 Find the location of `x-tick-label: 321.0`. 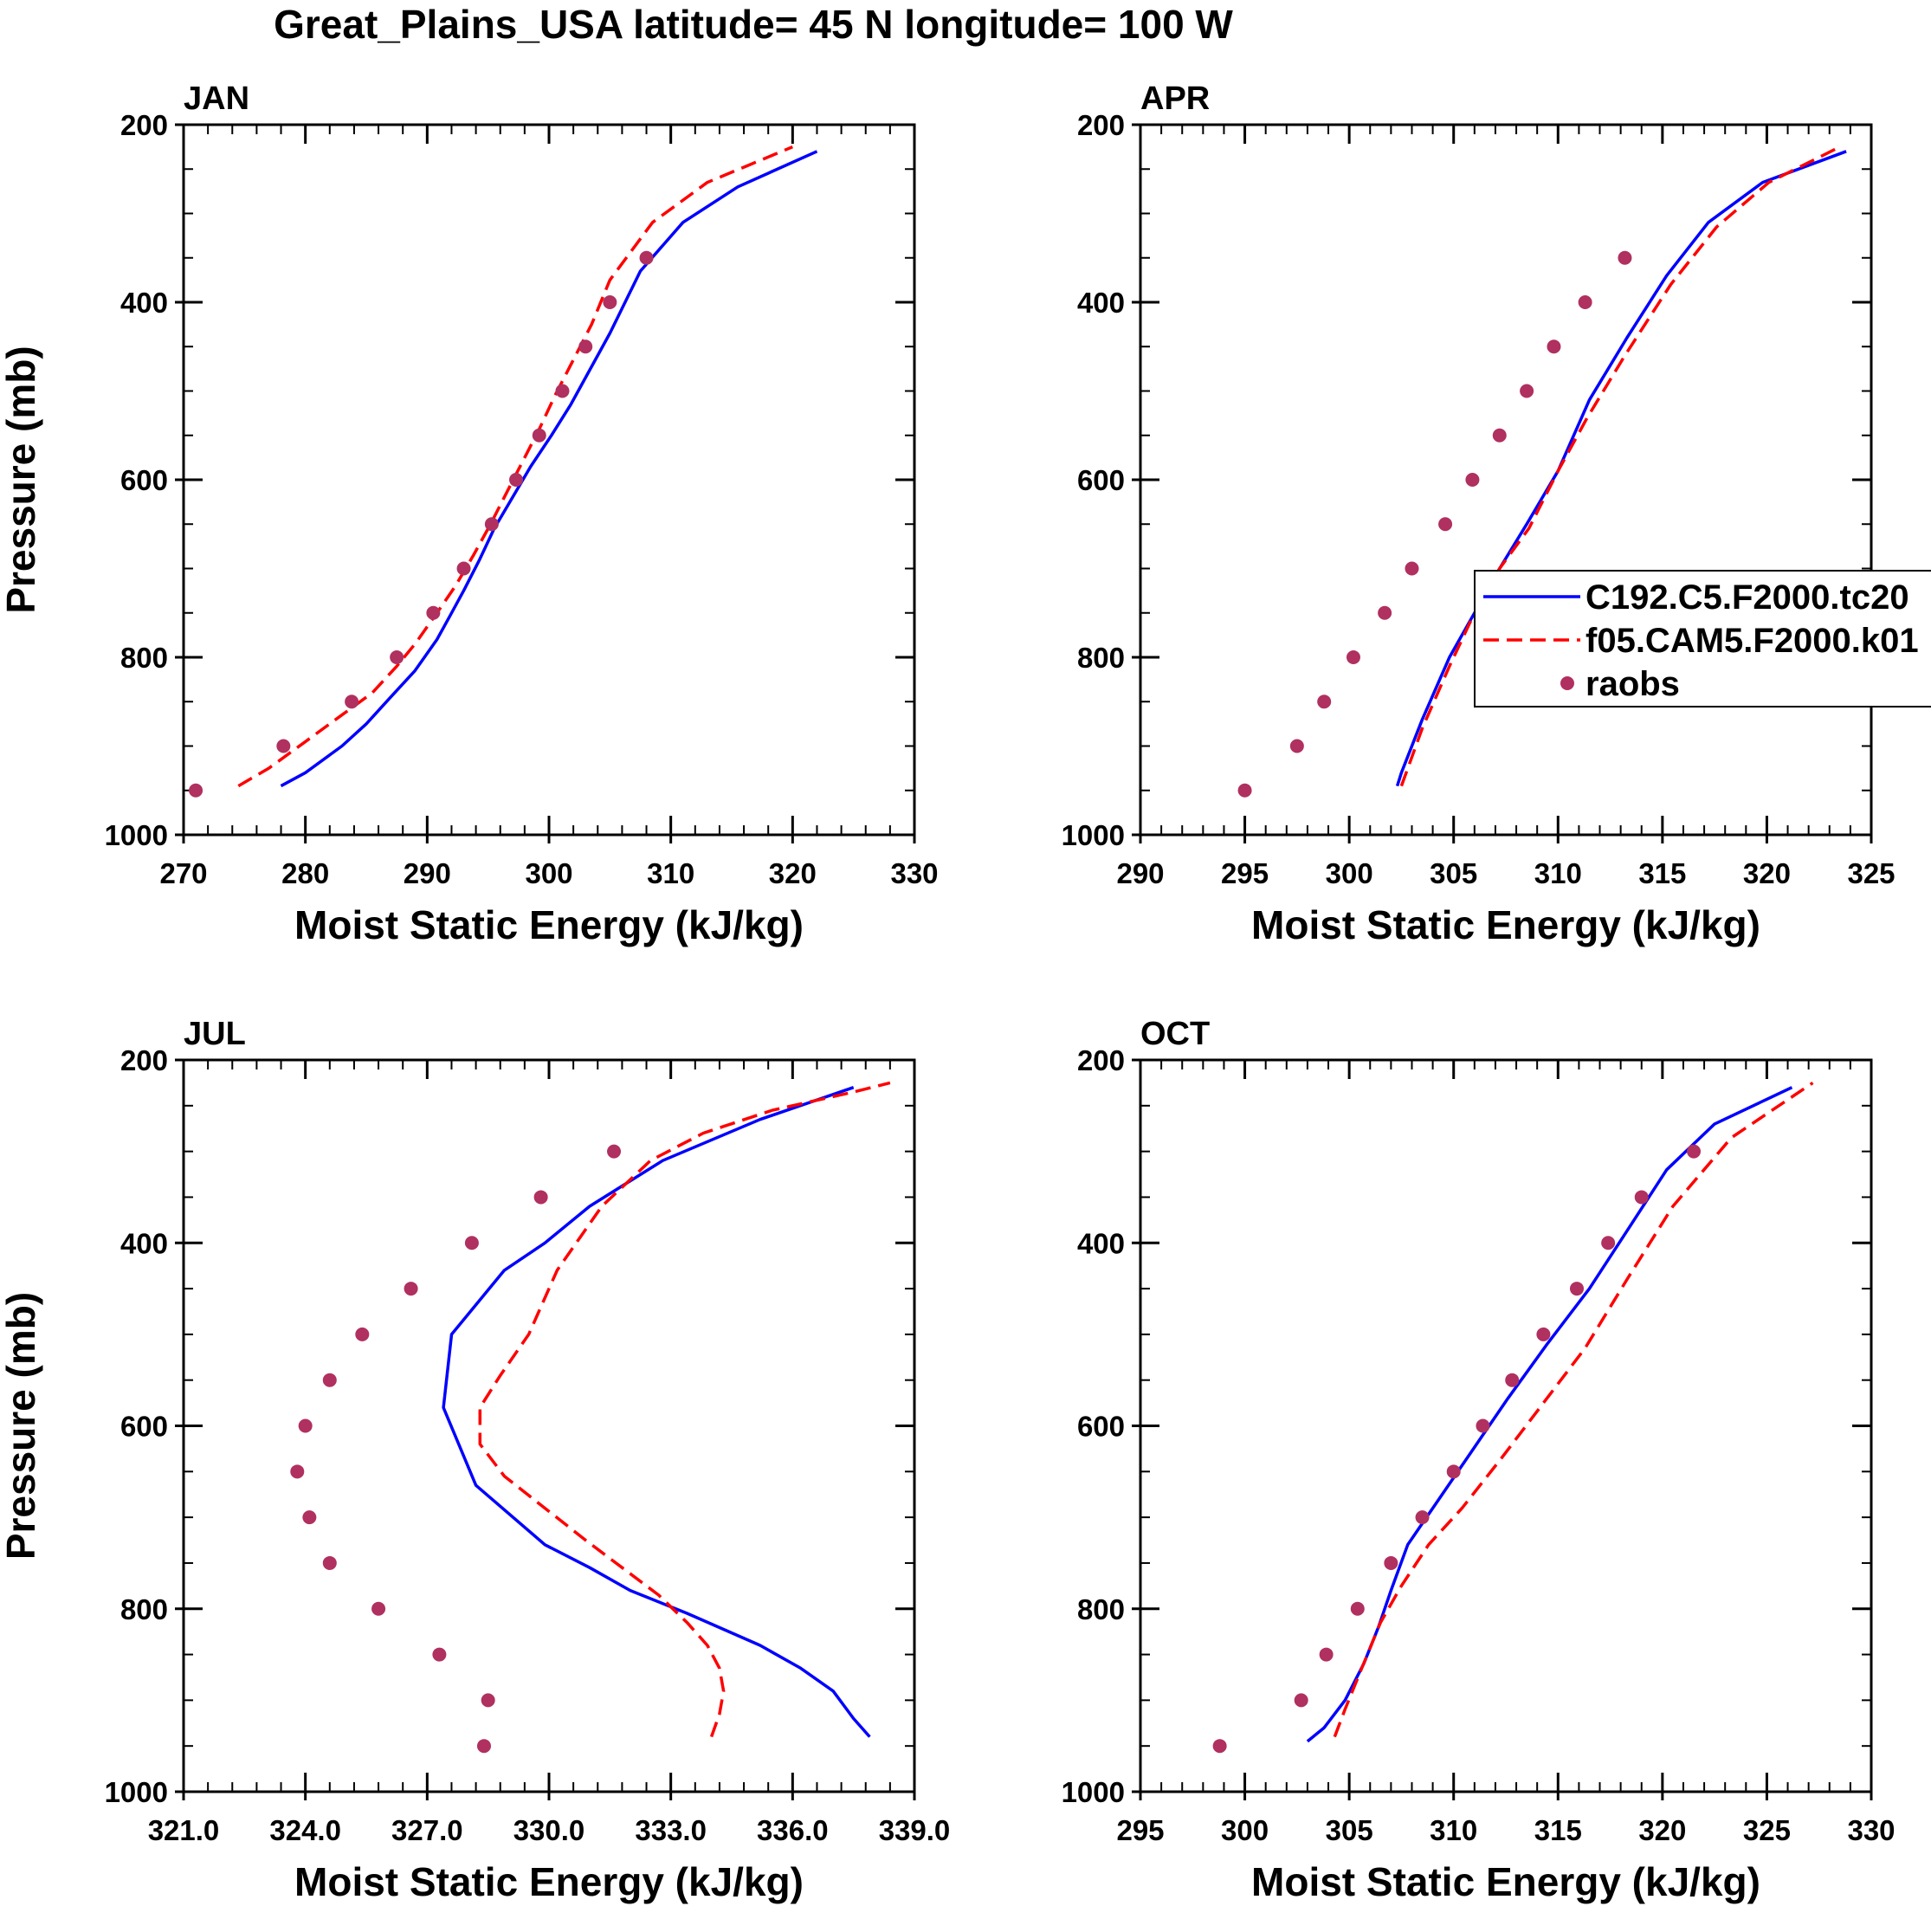

x-tick-label: 321.0 is located at coordinates (184, 1830).